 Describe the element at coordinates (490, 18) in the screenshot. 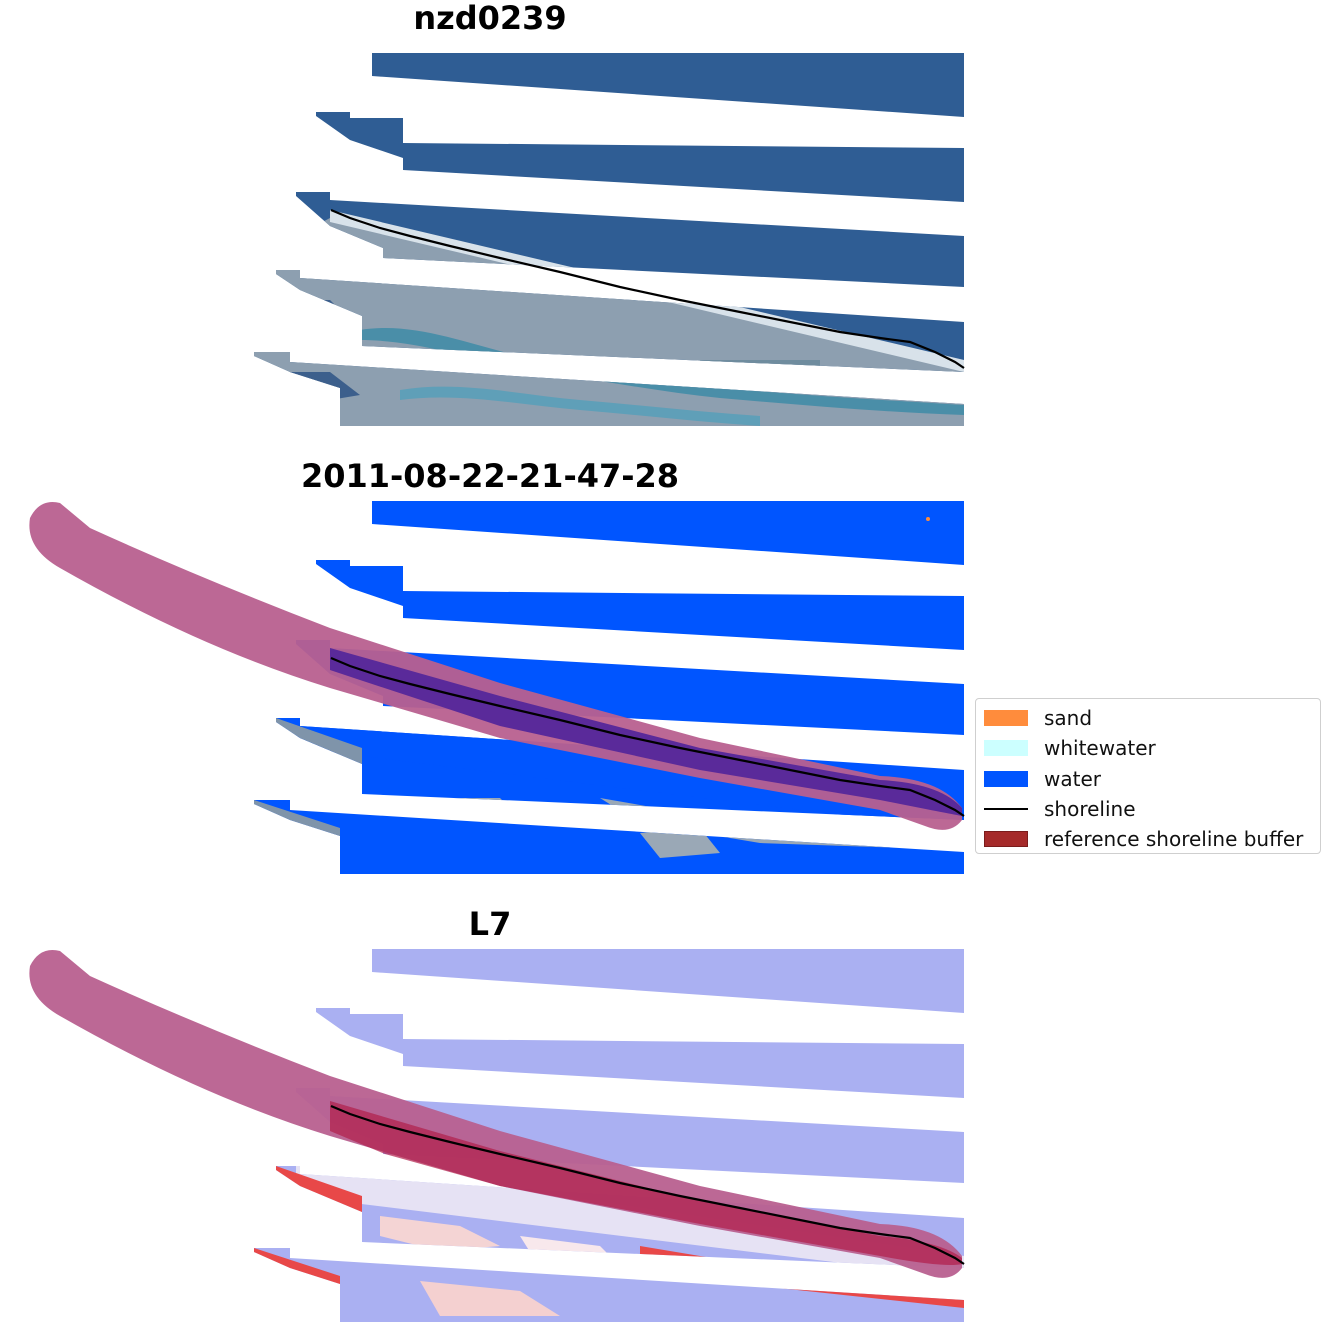

I see `panel-title-site: nzd0239` at that location.